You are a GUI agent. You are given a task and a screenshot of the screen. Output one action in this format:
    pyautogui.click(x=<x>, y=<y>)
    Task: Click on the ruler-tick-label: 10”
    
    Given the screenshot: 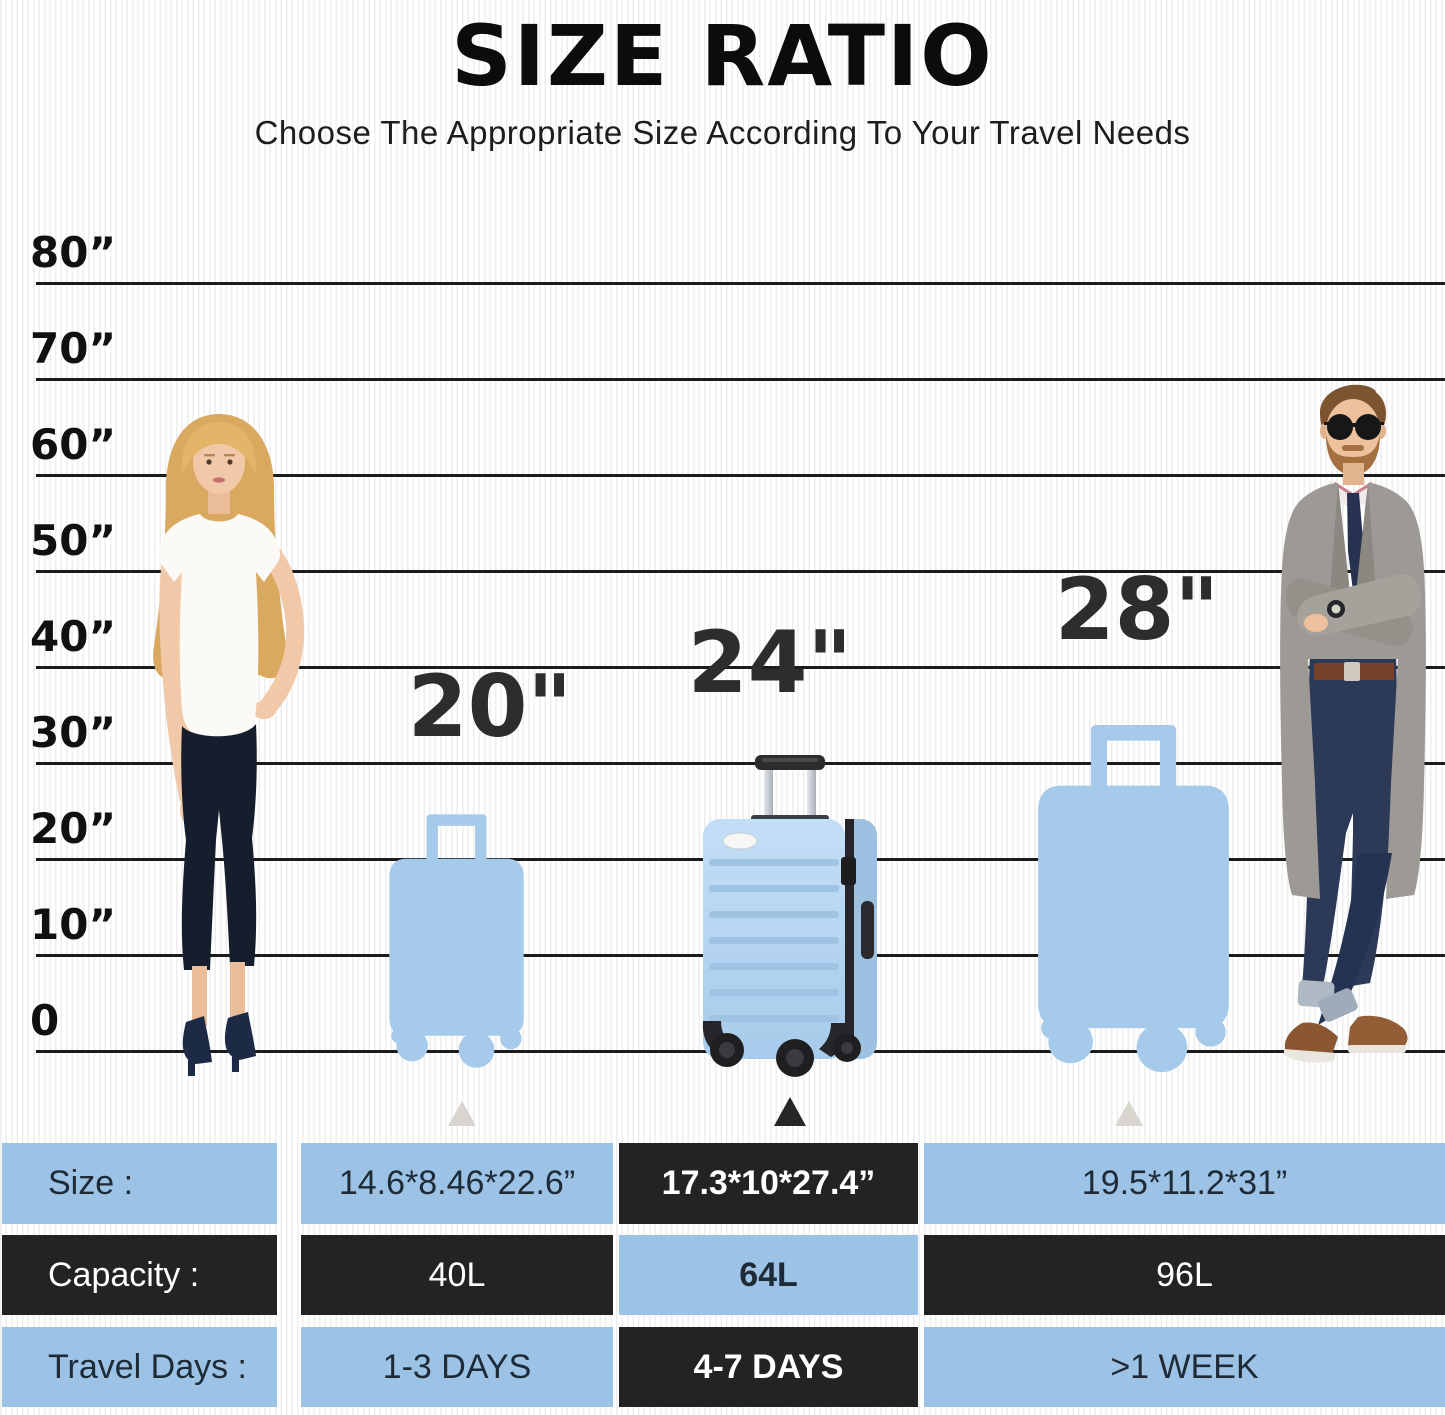 What is the action you would take?
    pyautogui.click(x=73, y=924)
    